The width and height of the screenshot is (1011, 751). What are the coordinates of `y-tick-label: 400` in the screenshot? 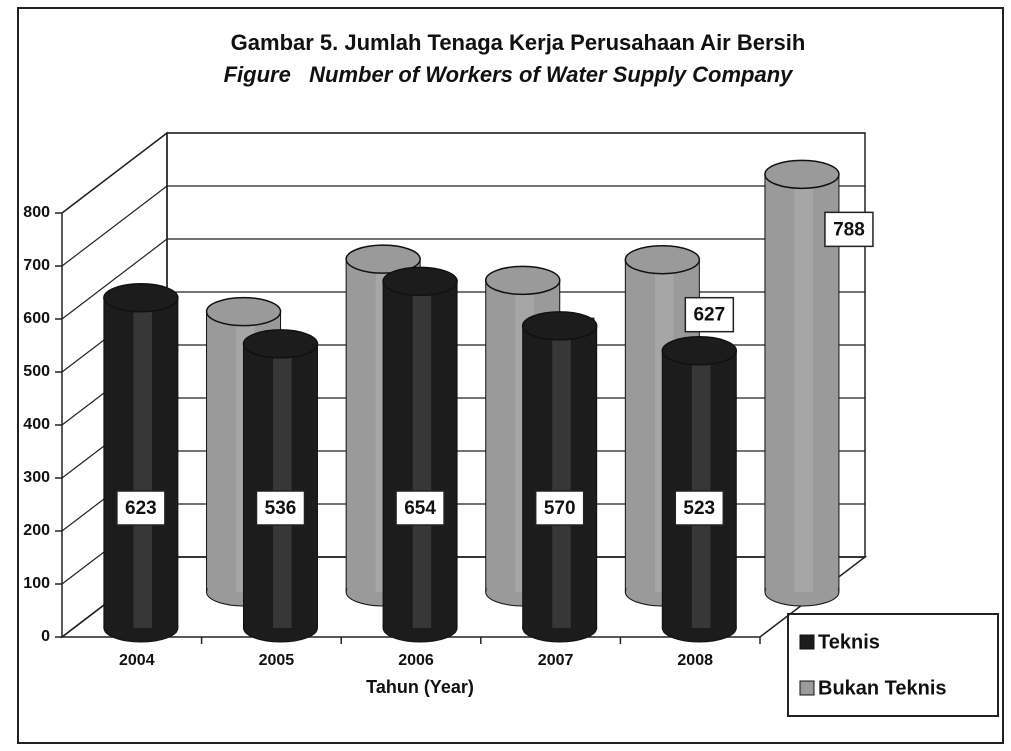 It's located at (36, 424).